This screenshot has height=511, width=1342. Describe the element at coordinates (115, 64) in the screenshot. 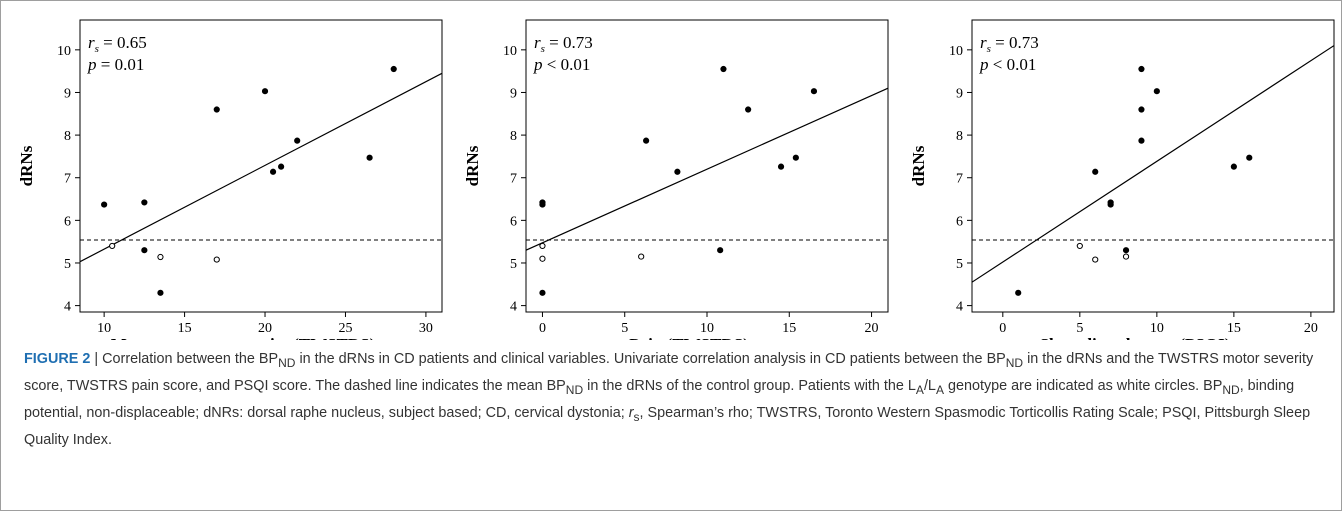

I see `p-value-annotation: p = 0.01` at that location.